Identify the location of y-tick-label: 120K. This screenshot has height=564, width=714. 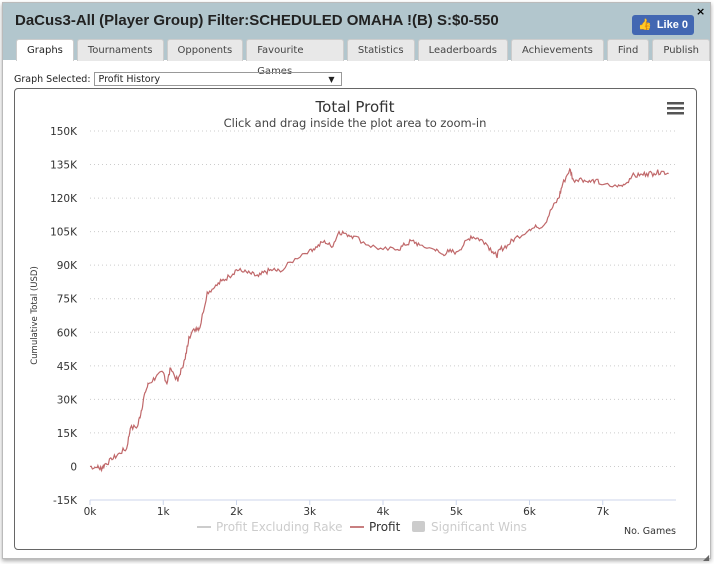
(64, 199).